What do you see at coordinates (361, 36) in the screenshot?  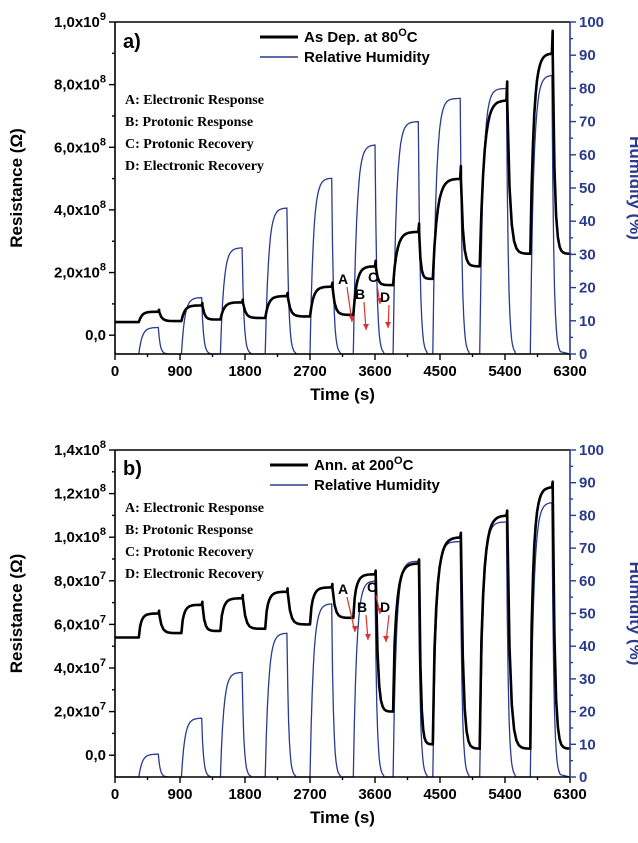 I see `legend-label: As Dep. at 80OC` at bounding box center [361, 36].